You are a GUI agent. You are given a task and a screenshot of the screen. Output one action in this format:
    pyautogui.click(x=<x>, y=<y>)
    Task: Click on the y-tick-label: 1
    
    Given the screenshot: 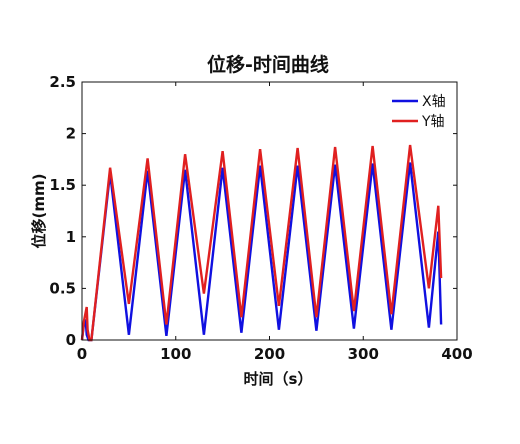 What is the action you would take?
    pyautogui.click(x=71, y=237)
    